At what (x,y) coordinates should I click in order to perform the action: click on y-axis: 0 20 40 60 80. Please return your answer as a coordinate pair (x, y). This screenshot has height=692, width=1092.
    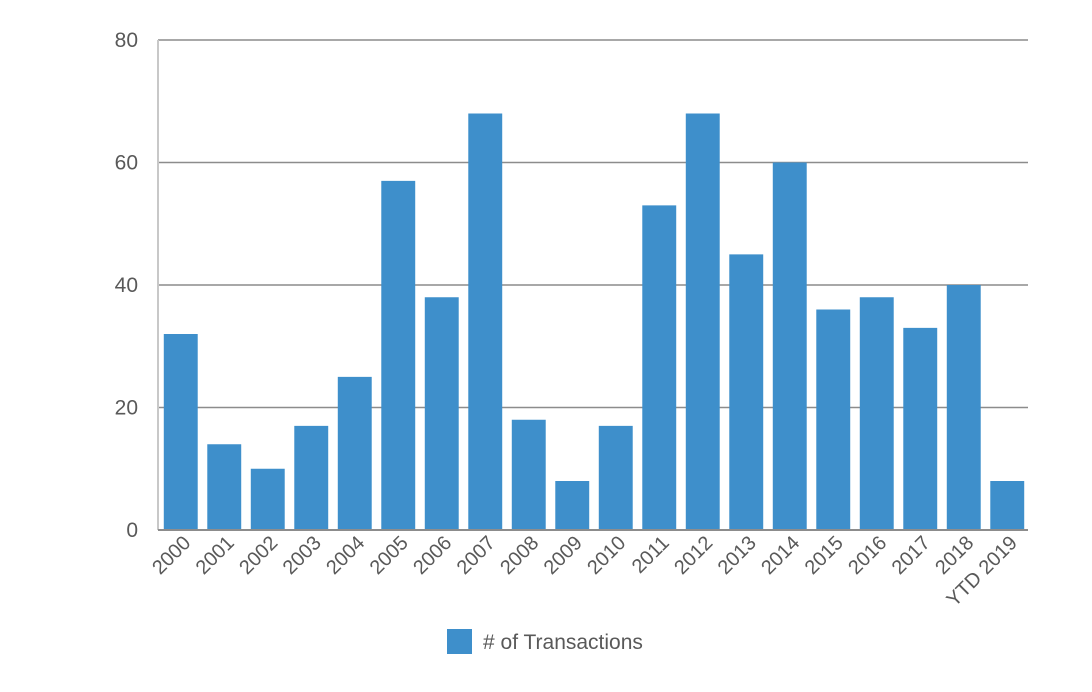
    Looking at the image, I should click on (137, 285).